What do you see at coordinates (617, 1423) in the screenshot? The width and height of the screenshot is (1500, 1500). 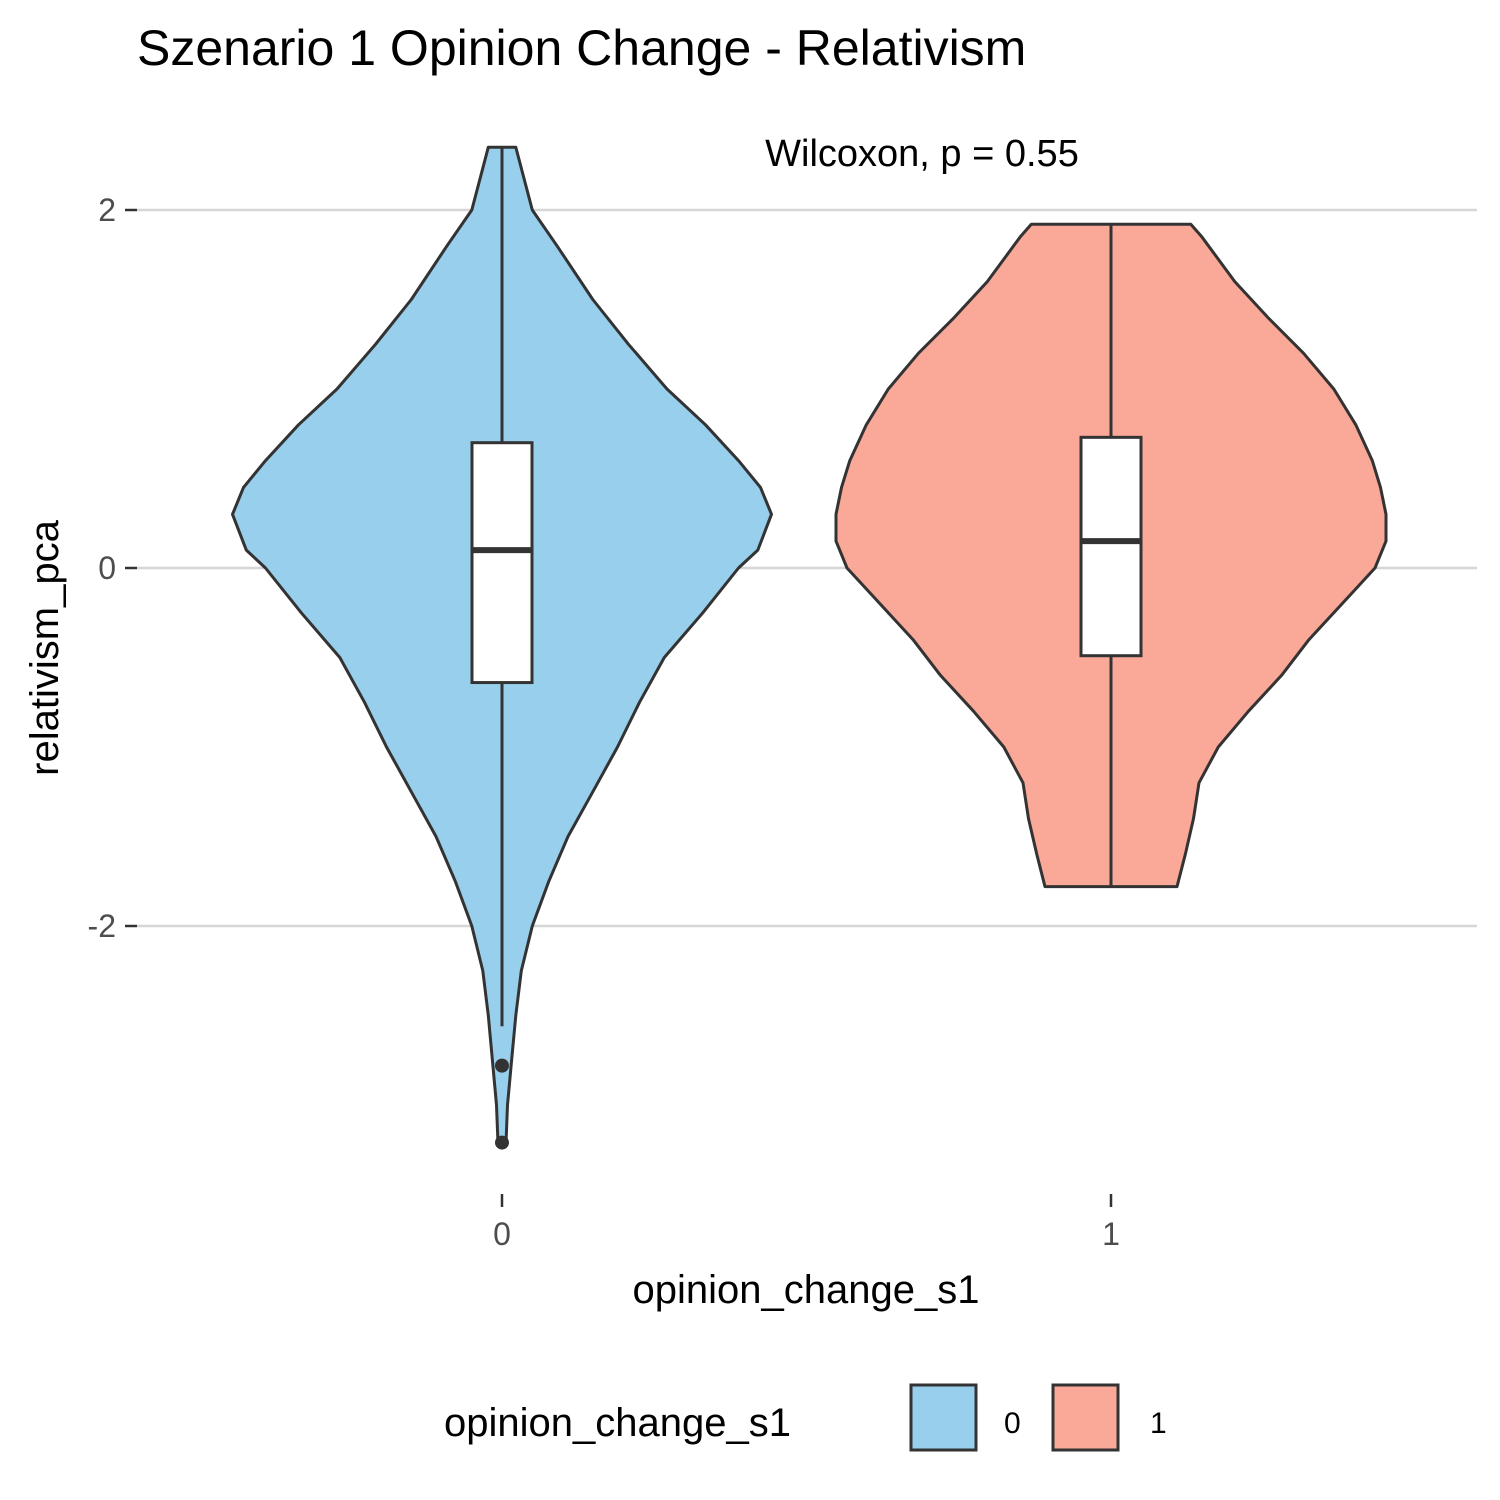 I see `legend-title: opinion_change_s1` at bounding box center [617, 1423].